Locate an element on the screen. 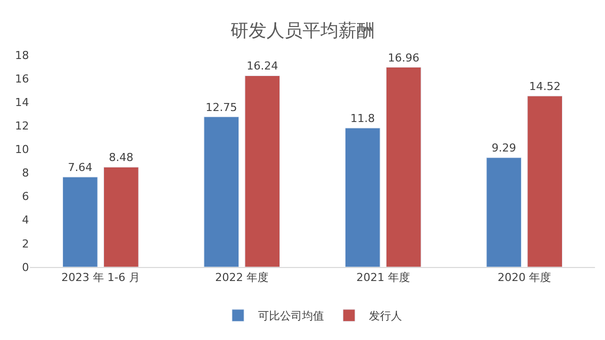 This screenshot has height=340, width=605. y-tick-label: 10 is located at coordinates (22, 149).